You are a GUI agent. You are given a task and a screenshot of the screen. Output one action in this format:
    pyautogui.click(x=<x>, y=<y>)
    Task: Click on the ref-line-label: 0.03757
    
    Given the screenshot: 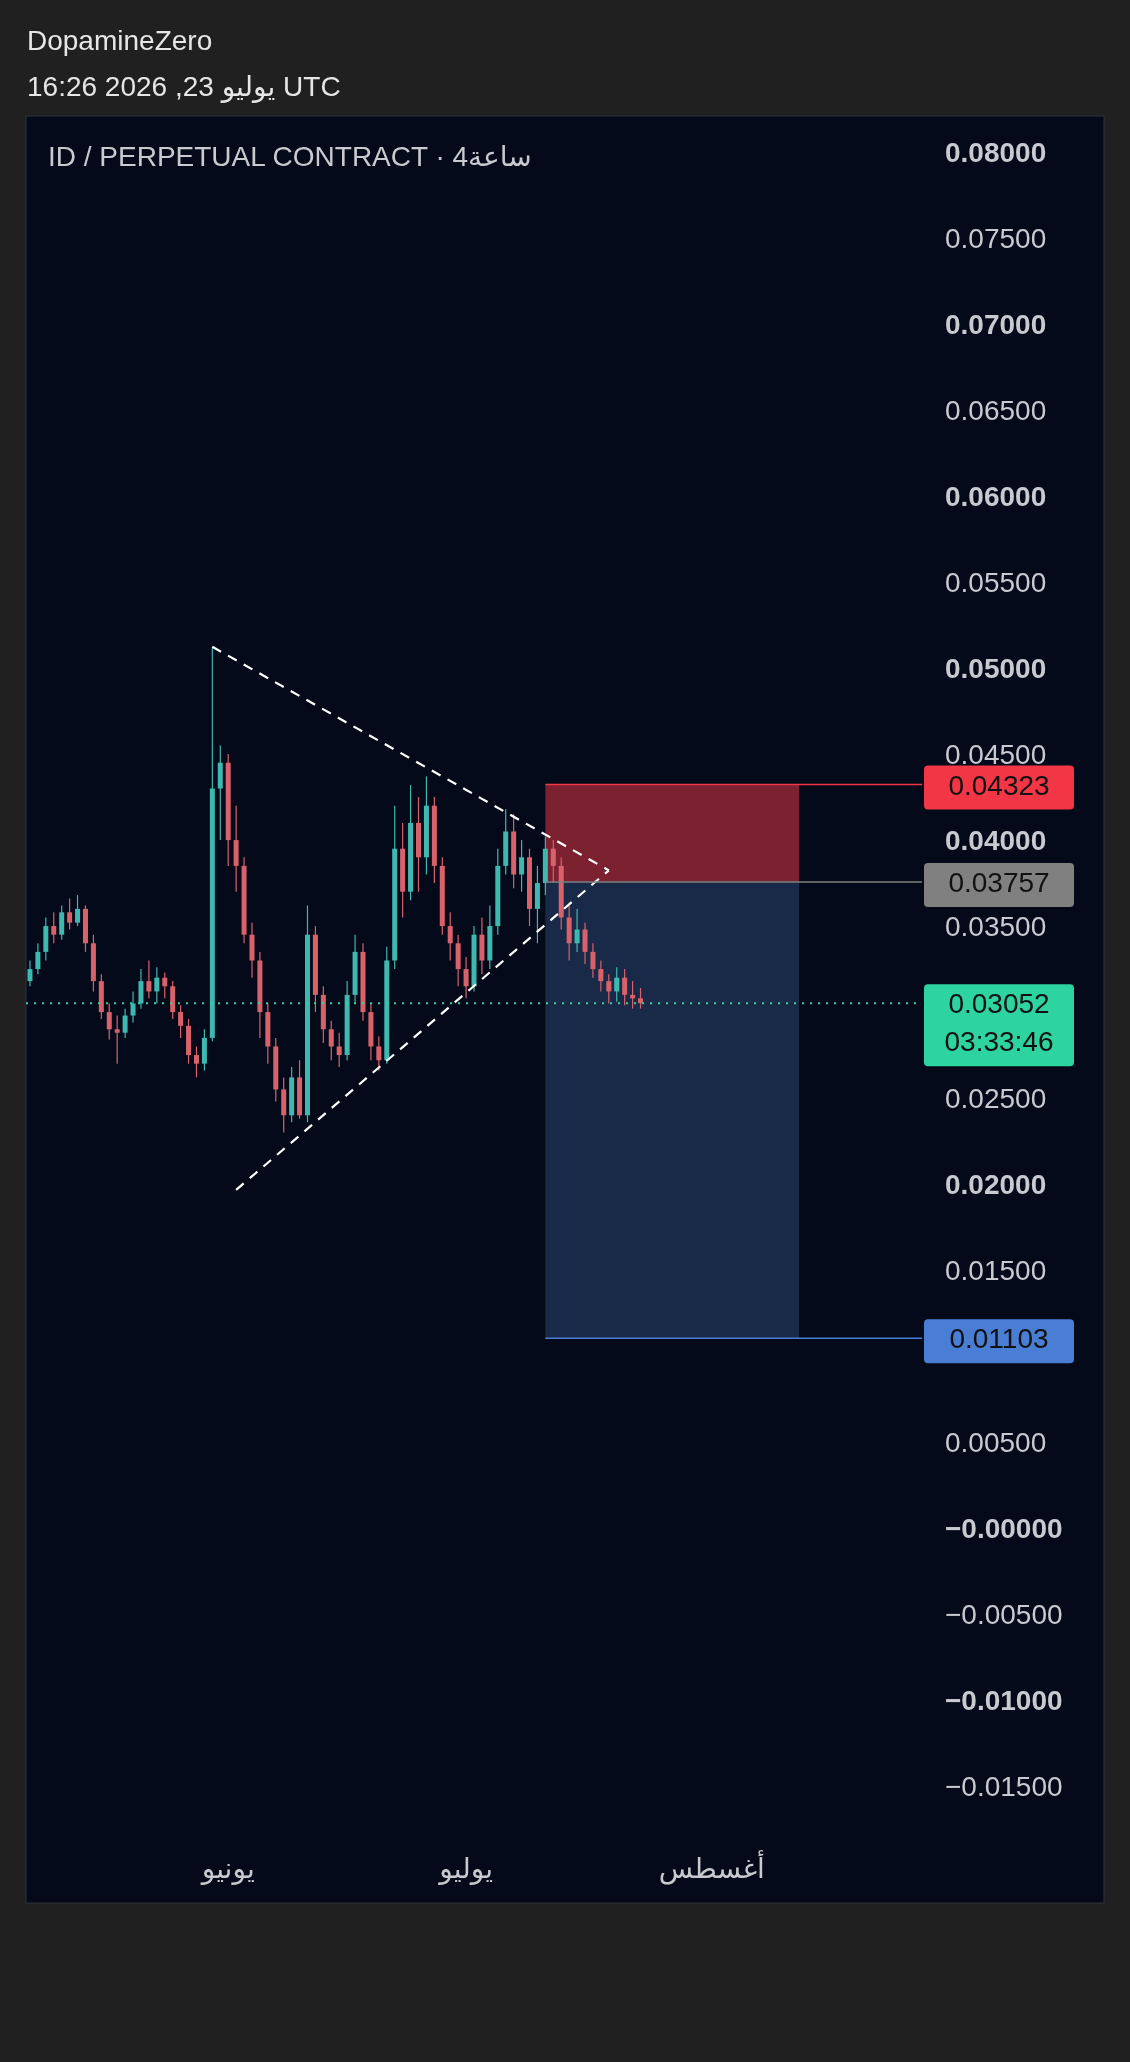 What is the action you would take?
    pyautogui.click(x=999, y=882)
    